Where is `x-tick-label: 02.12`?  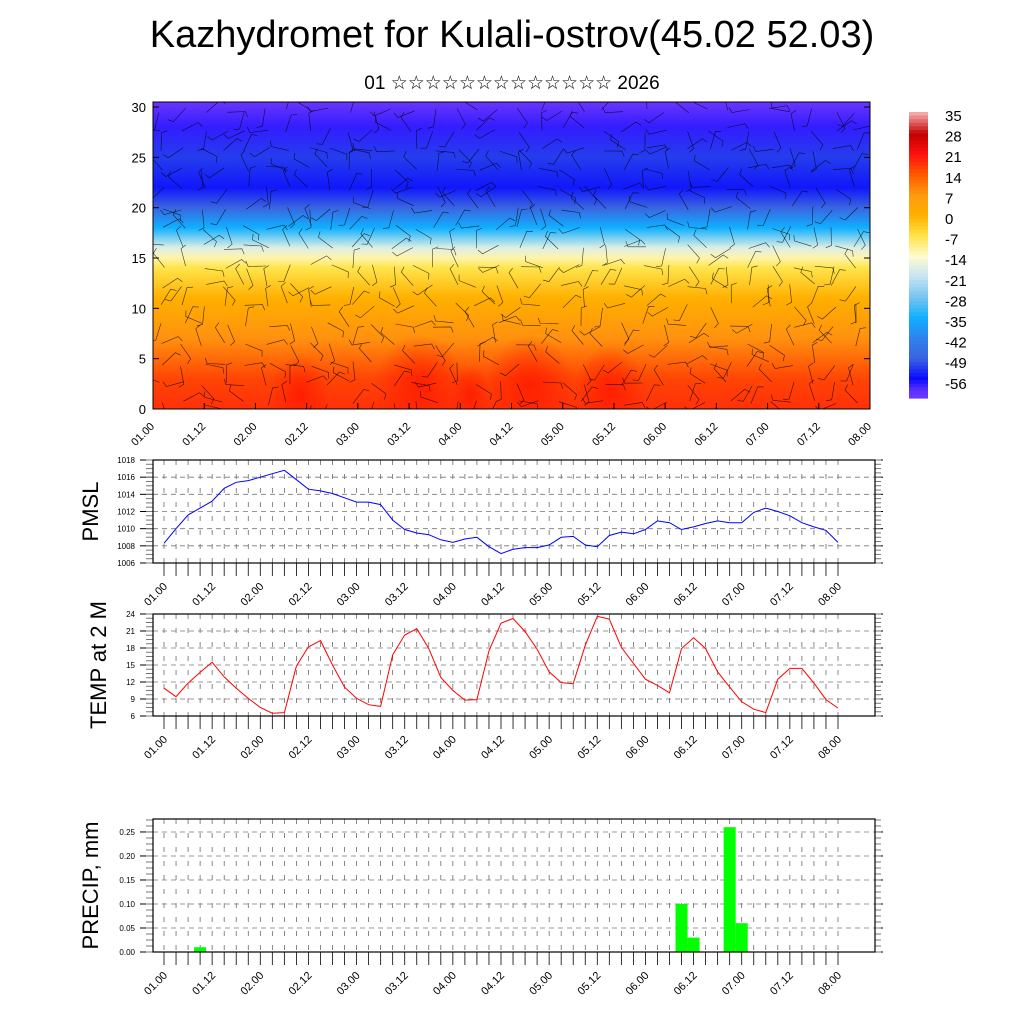 x-tick-label: 02.12 is located at coordinates (301, 984).